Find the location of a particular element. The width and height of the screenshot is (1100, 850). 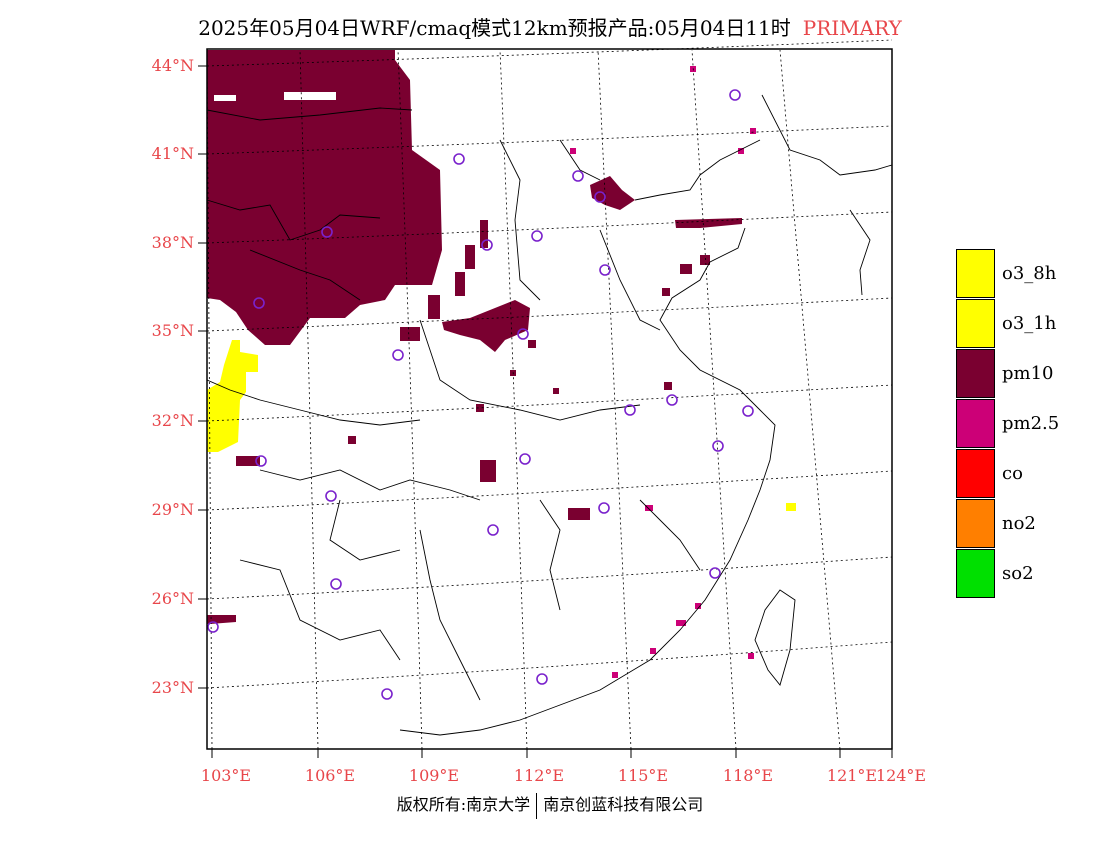

footer-right: 南京创蓝科技有限公司 is located at coordinates (623, 804).